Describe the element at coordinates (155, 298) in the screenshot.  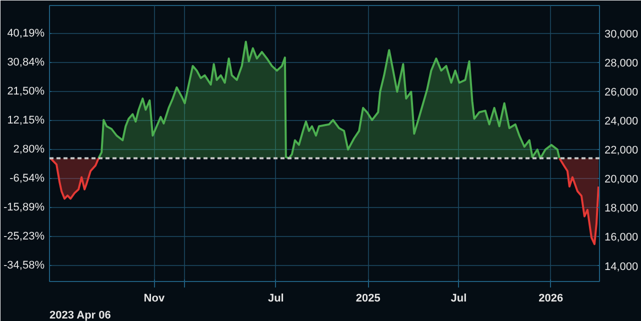
I see `x-tick-label: Nov` at that location.